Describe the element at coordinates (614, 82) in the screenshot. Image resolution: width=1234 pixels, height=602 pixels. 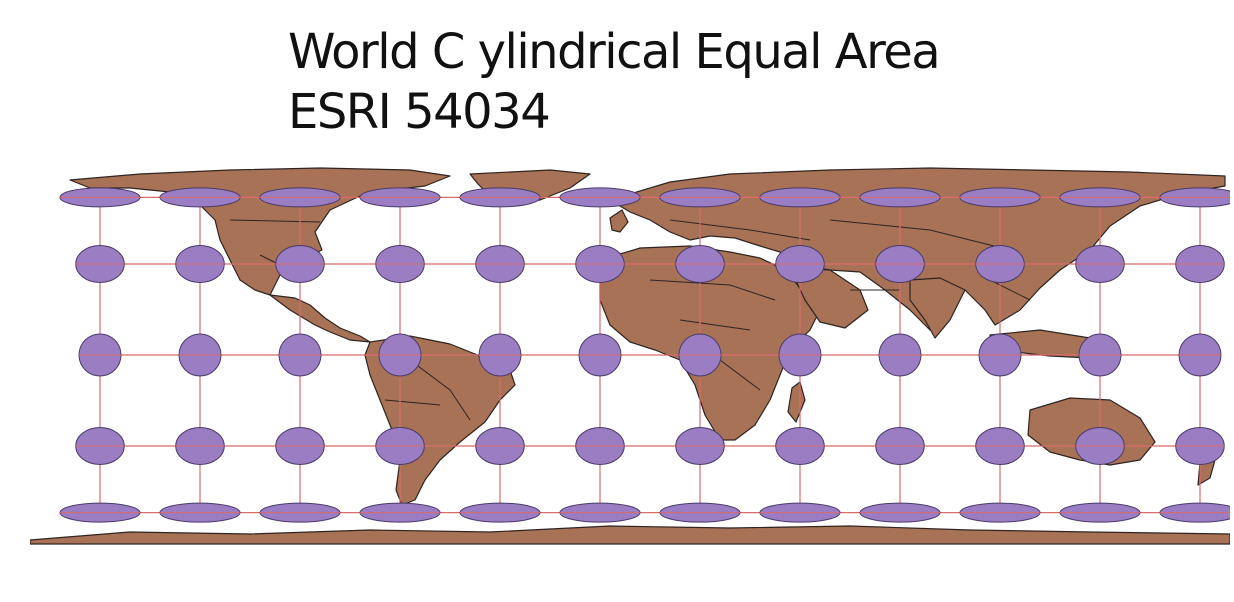
I see `map-title: World C ylindrical Equal Area ESRI 54034` at that location.